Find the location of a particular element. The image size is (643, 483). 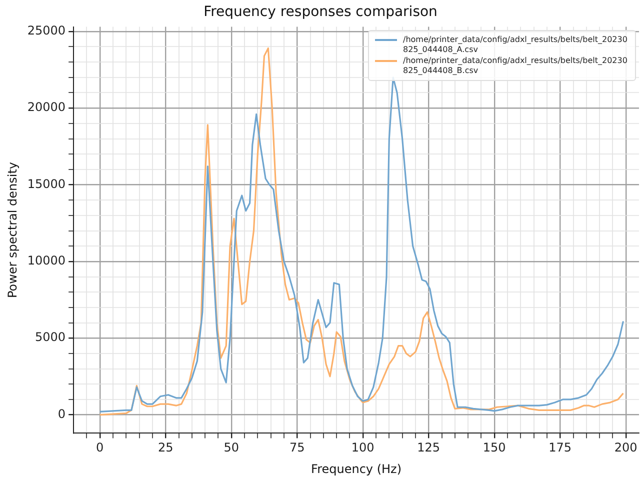

x-tick-label: 100 is located at coordinates (362, 447).